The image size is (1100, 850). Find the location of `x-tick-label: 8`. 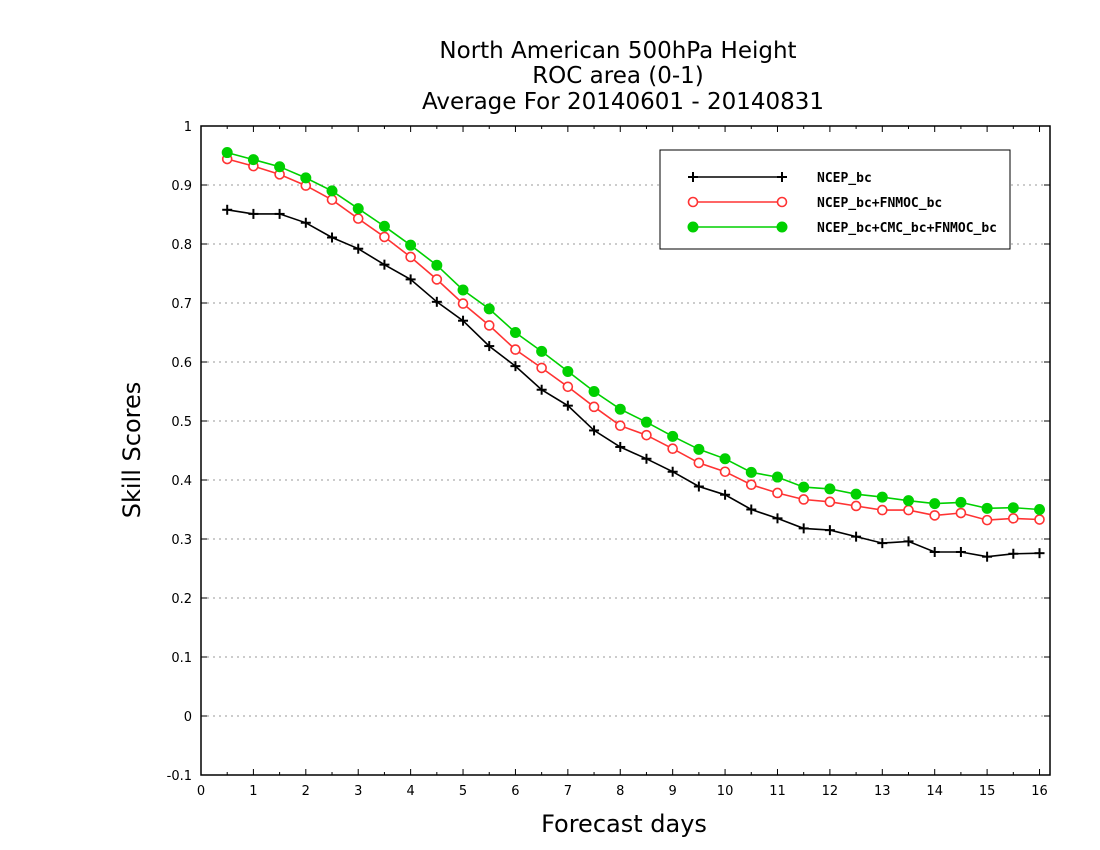

x-tick-label: 8 is located at coordinates (620, 791).